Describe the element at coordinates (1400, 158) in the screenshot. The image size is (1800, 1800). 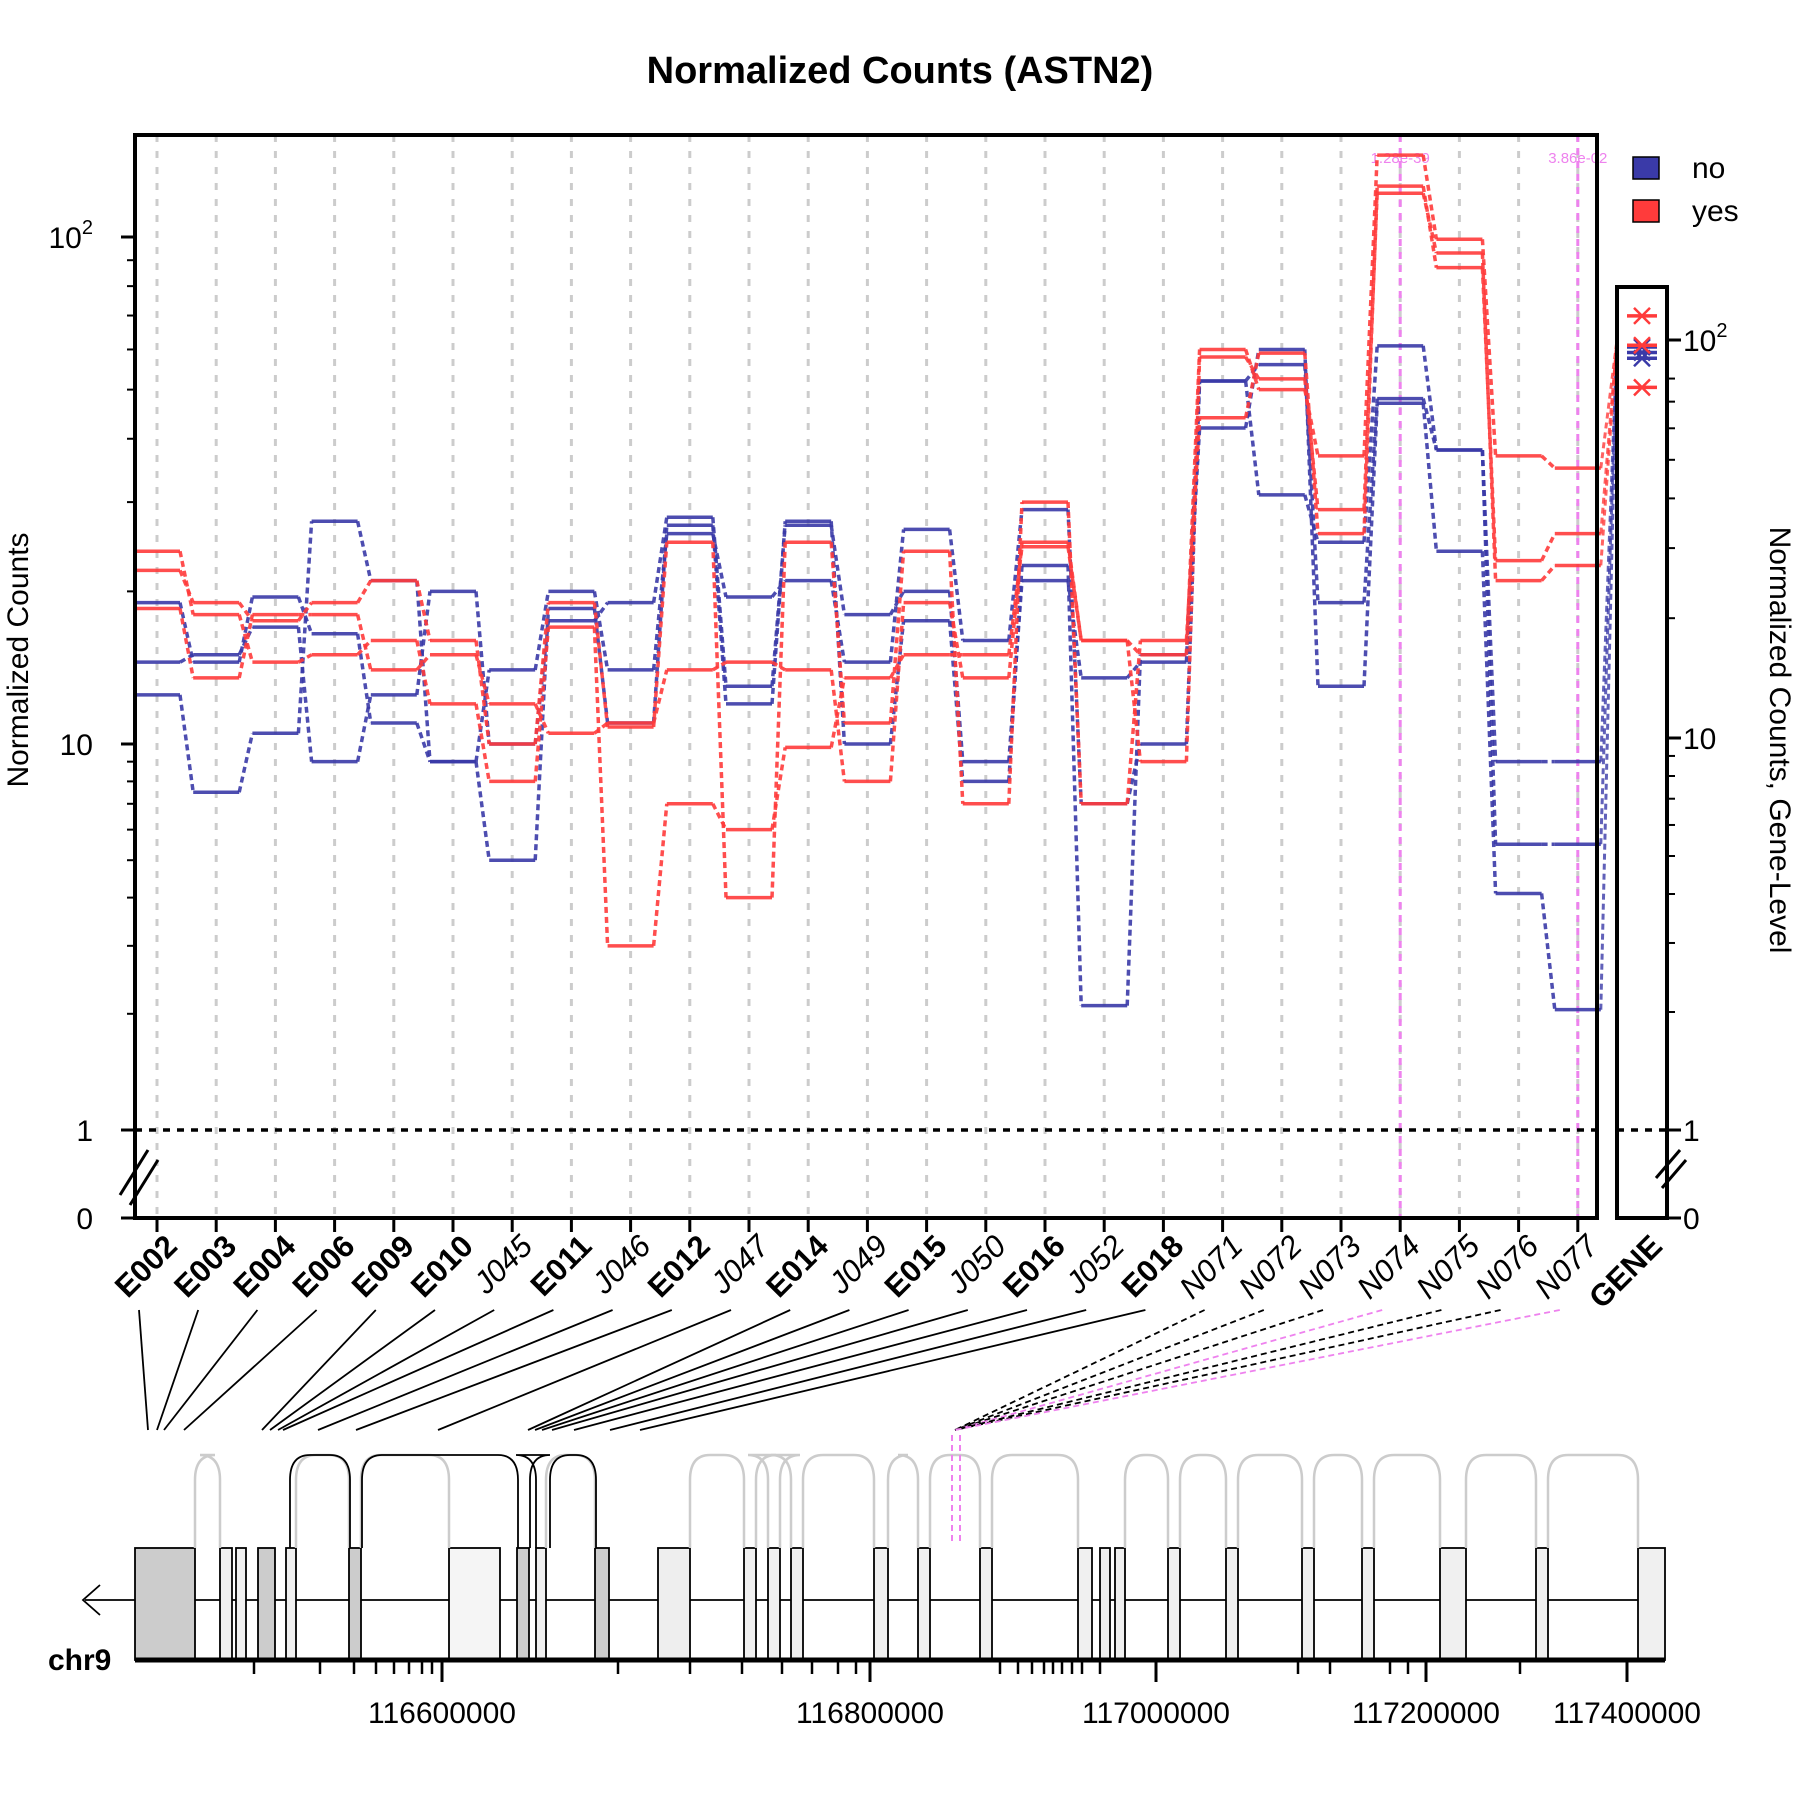
I see `pvalue-label: 1.28e-39` at that location.